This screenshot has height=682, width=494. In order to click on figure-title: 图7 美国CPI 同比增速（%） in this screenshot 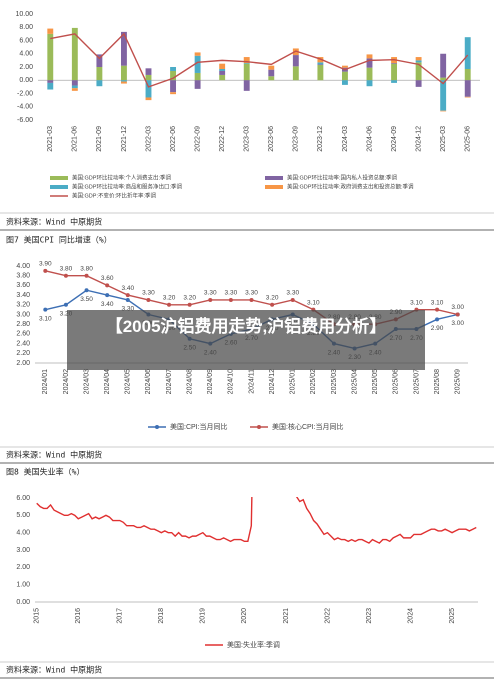, I will do `click(59, 240)`.